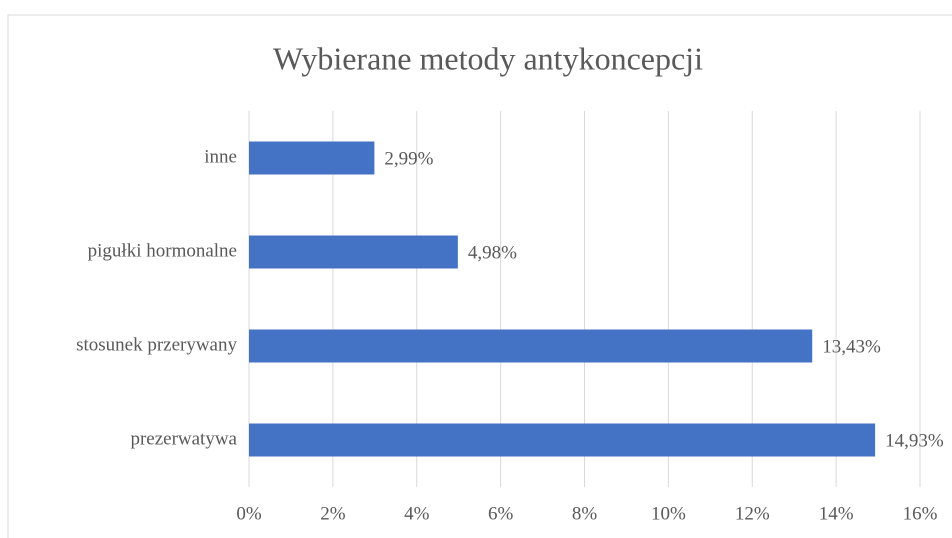 The height and width of the screenshot is (538, 952). What do you see at coordinates (920, 513) in the screenshot?
I see `x-tick-label: 16%` at bounding box center [920, 513].